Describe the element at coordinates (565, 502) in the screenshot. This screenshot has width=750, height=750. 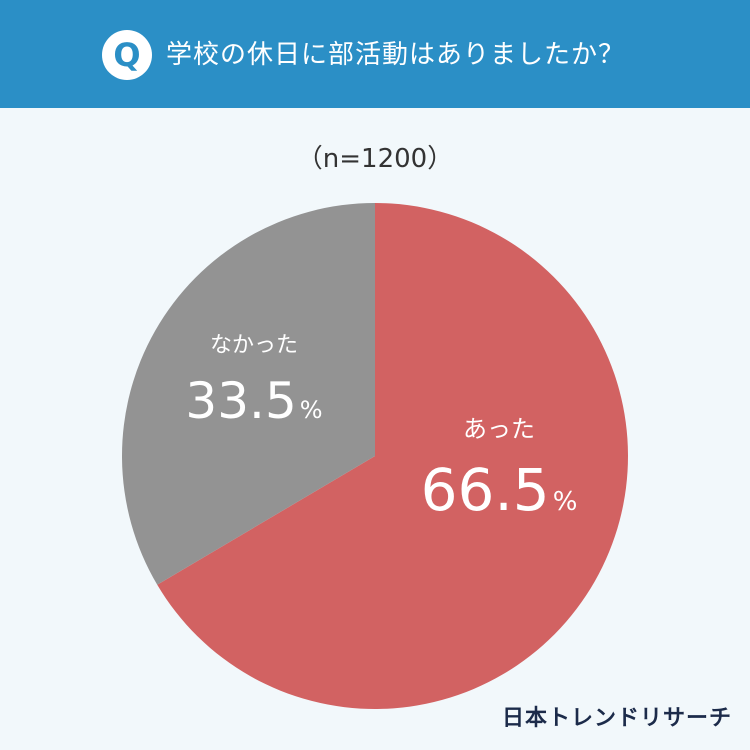
I see `slice-value-unit-0: %` at that location.